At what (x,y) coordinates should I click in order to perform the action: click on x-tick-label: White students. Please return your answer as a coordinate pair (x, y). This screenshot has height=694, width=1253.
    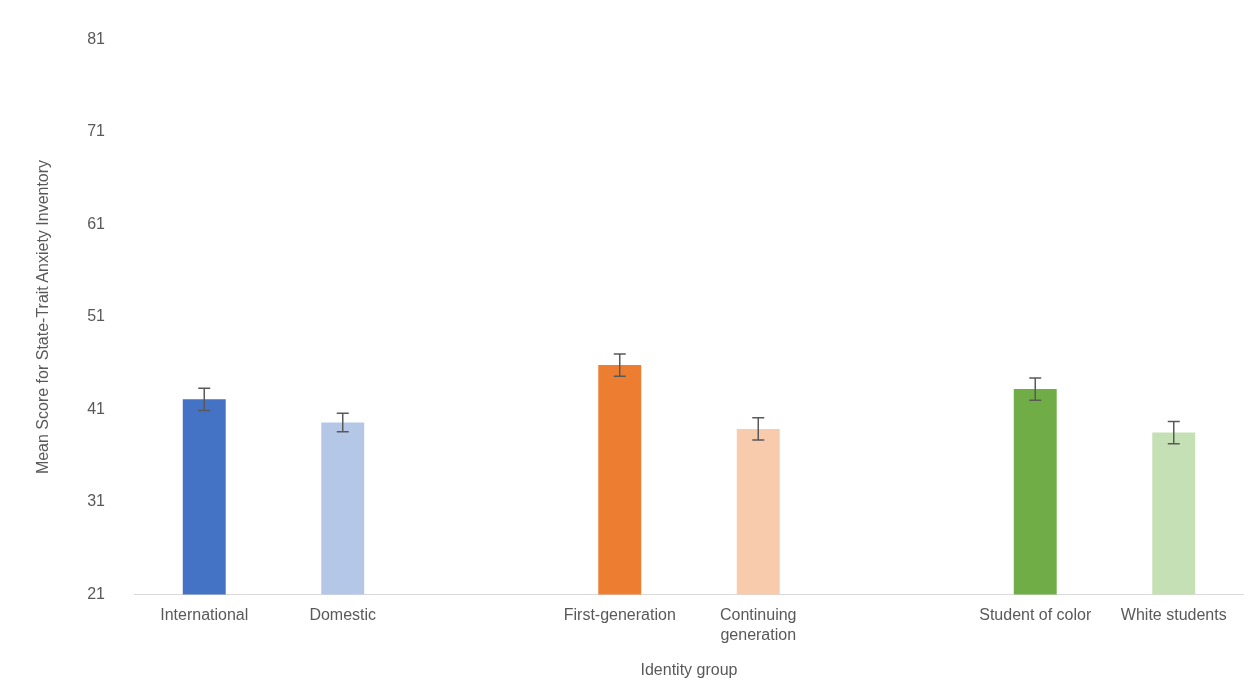
    Looking at the image, I should click on (1173, 615).